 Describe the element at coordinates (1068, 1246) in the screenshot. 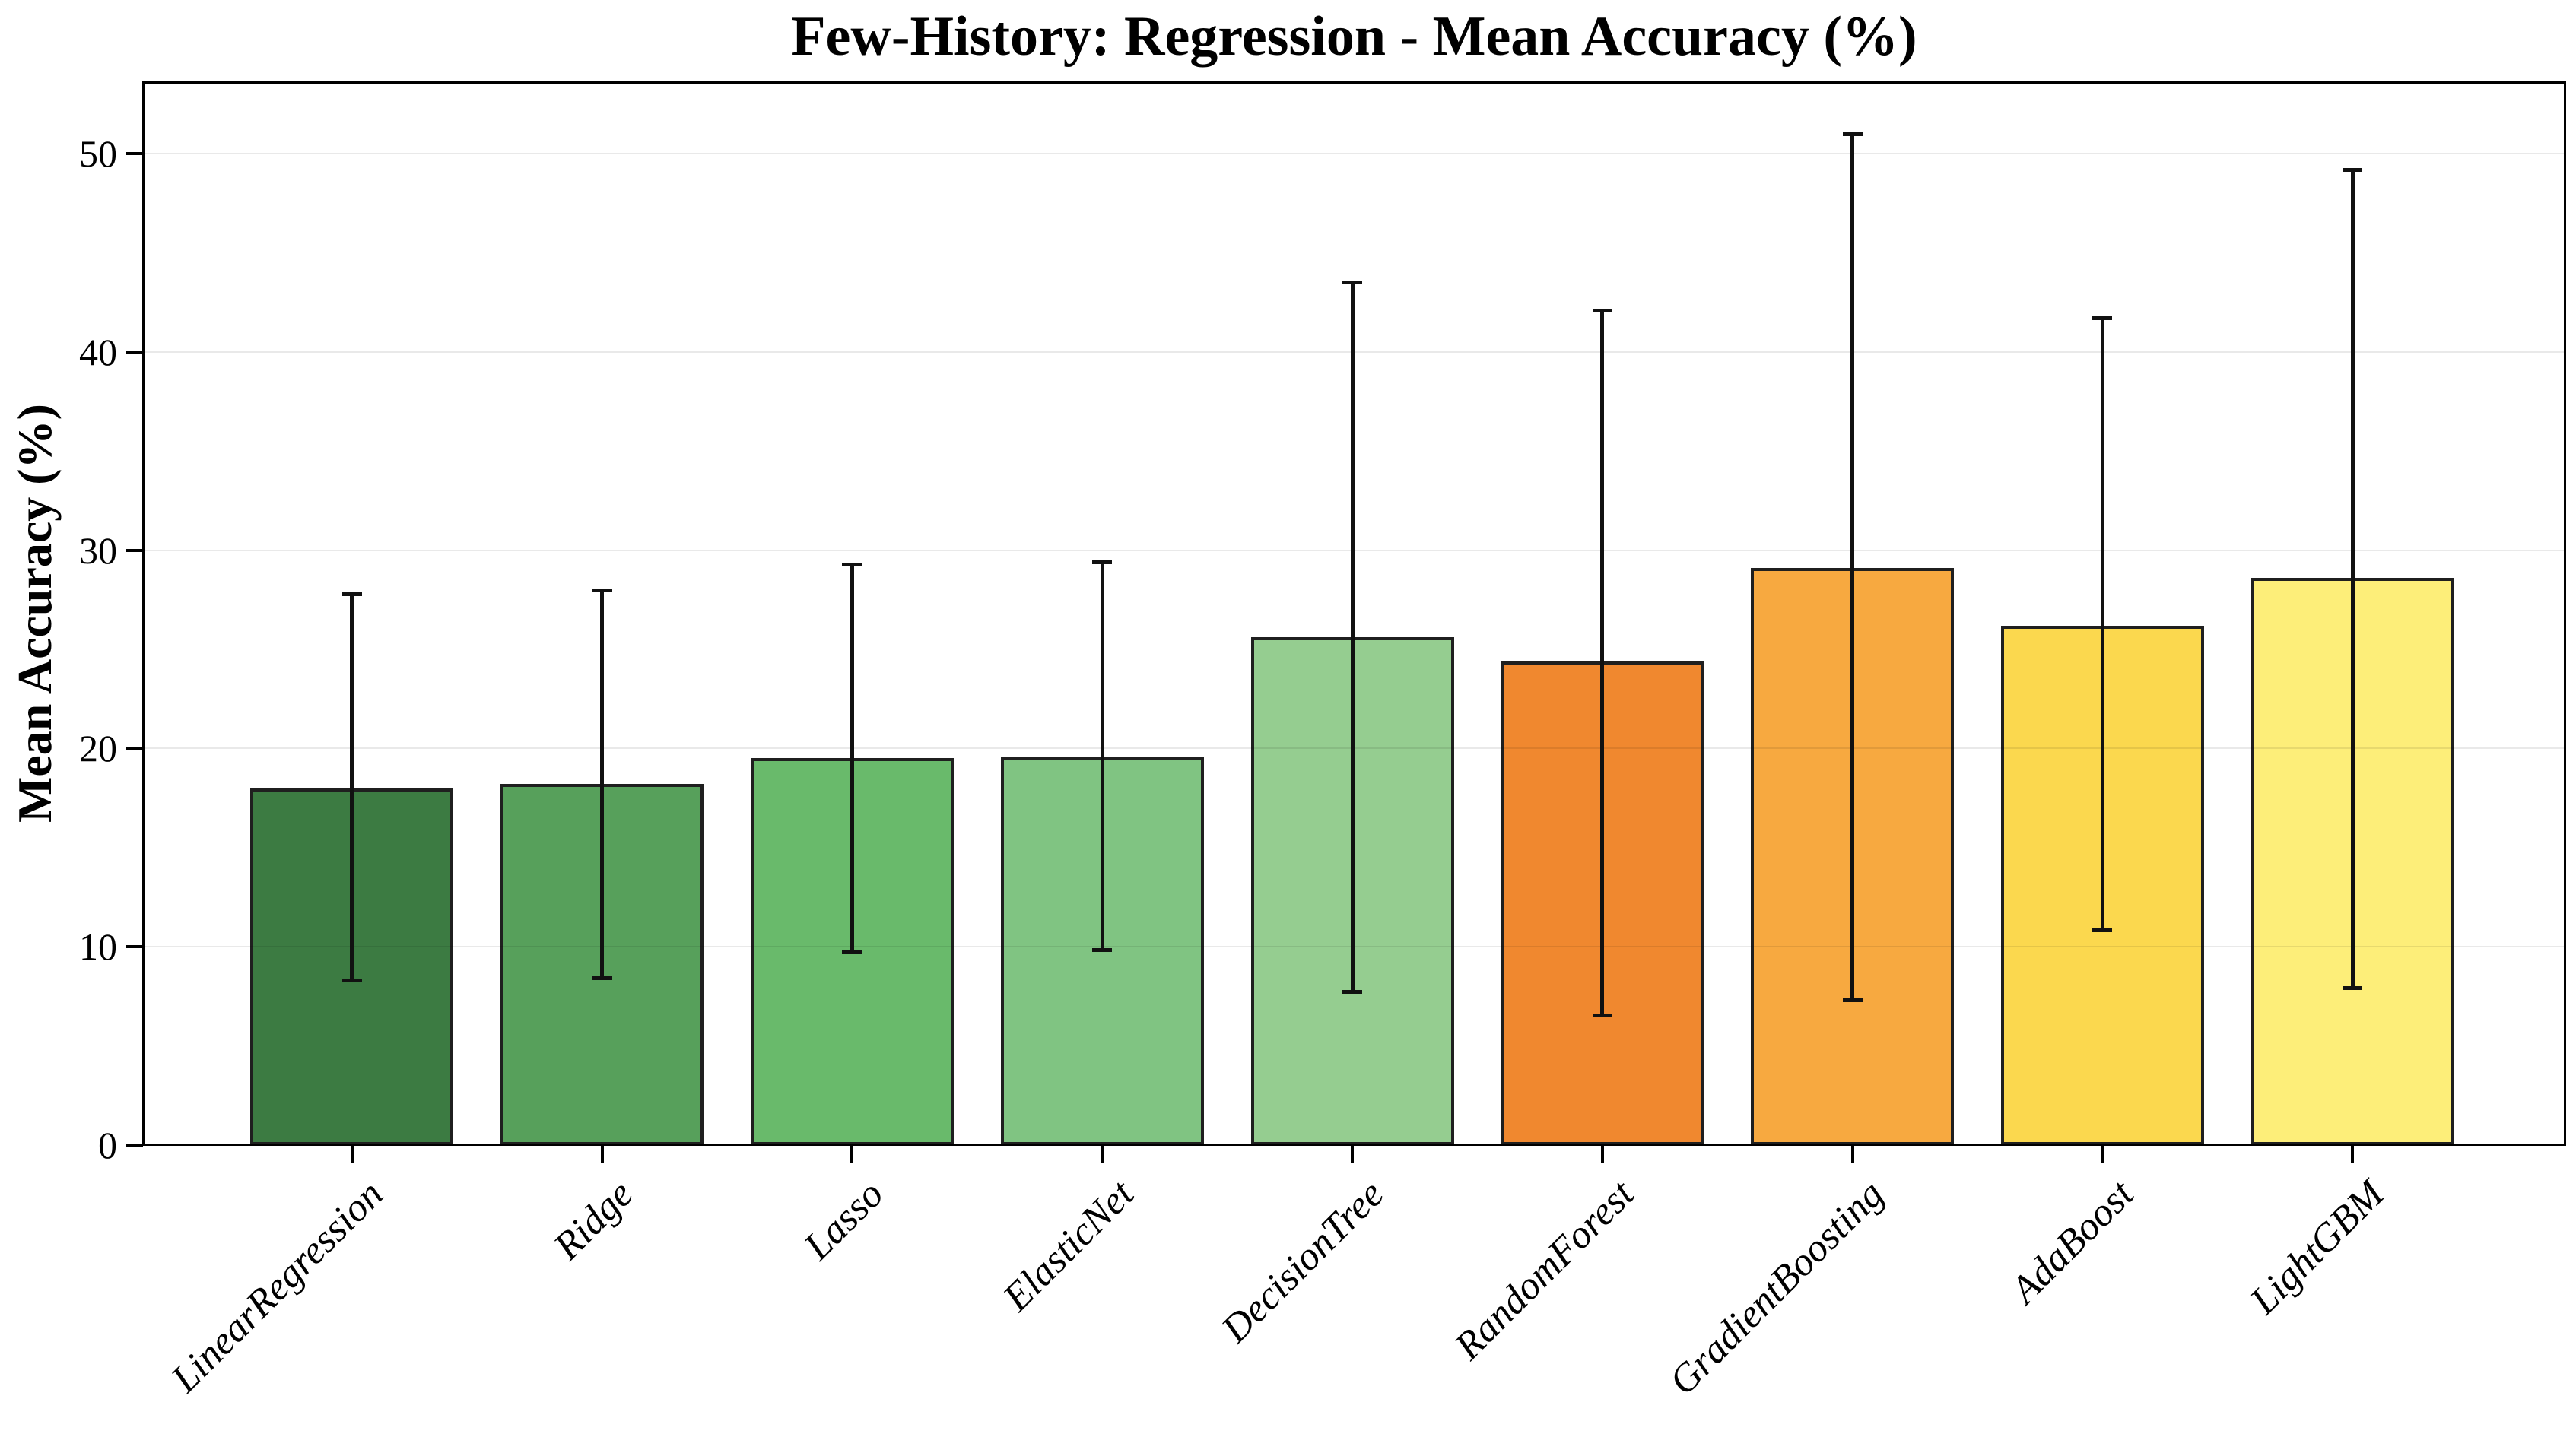

I see `x-tick-label: ElasticNet` at that location.